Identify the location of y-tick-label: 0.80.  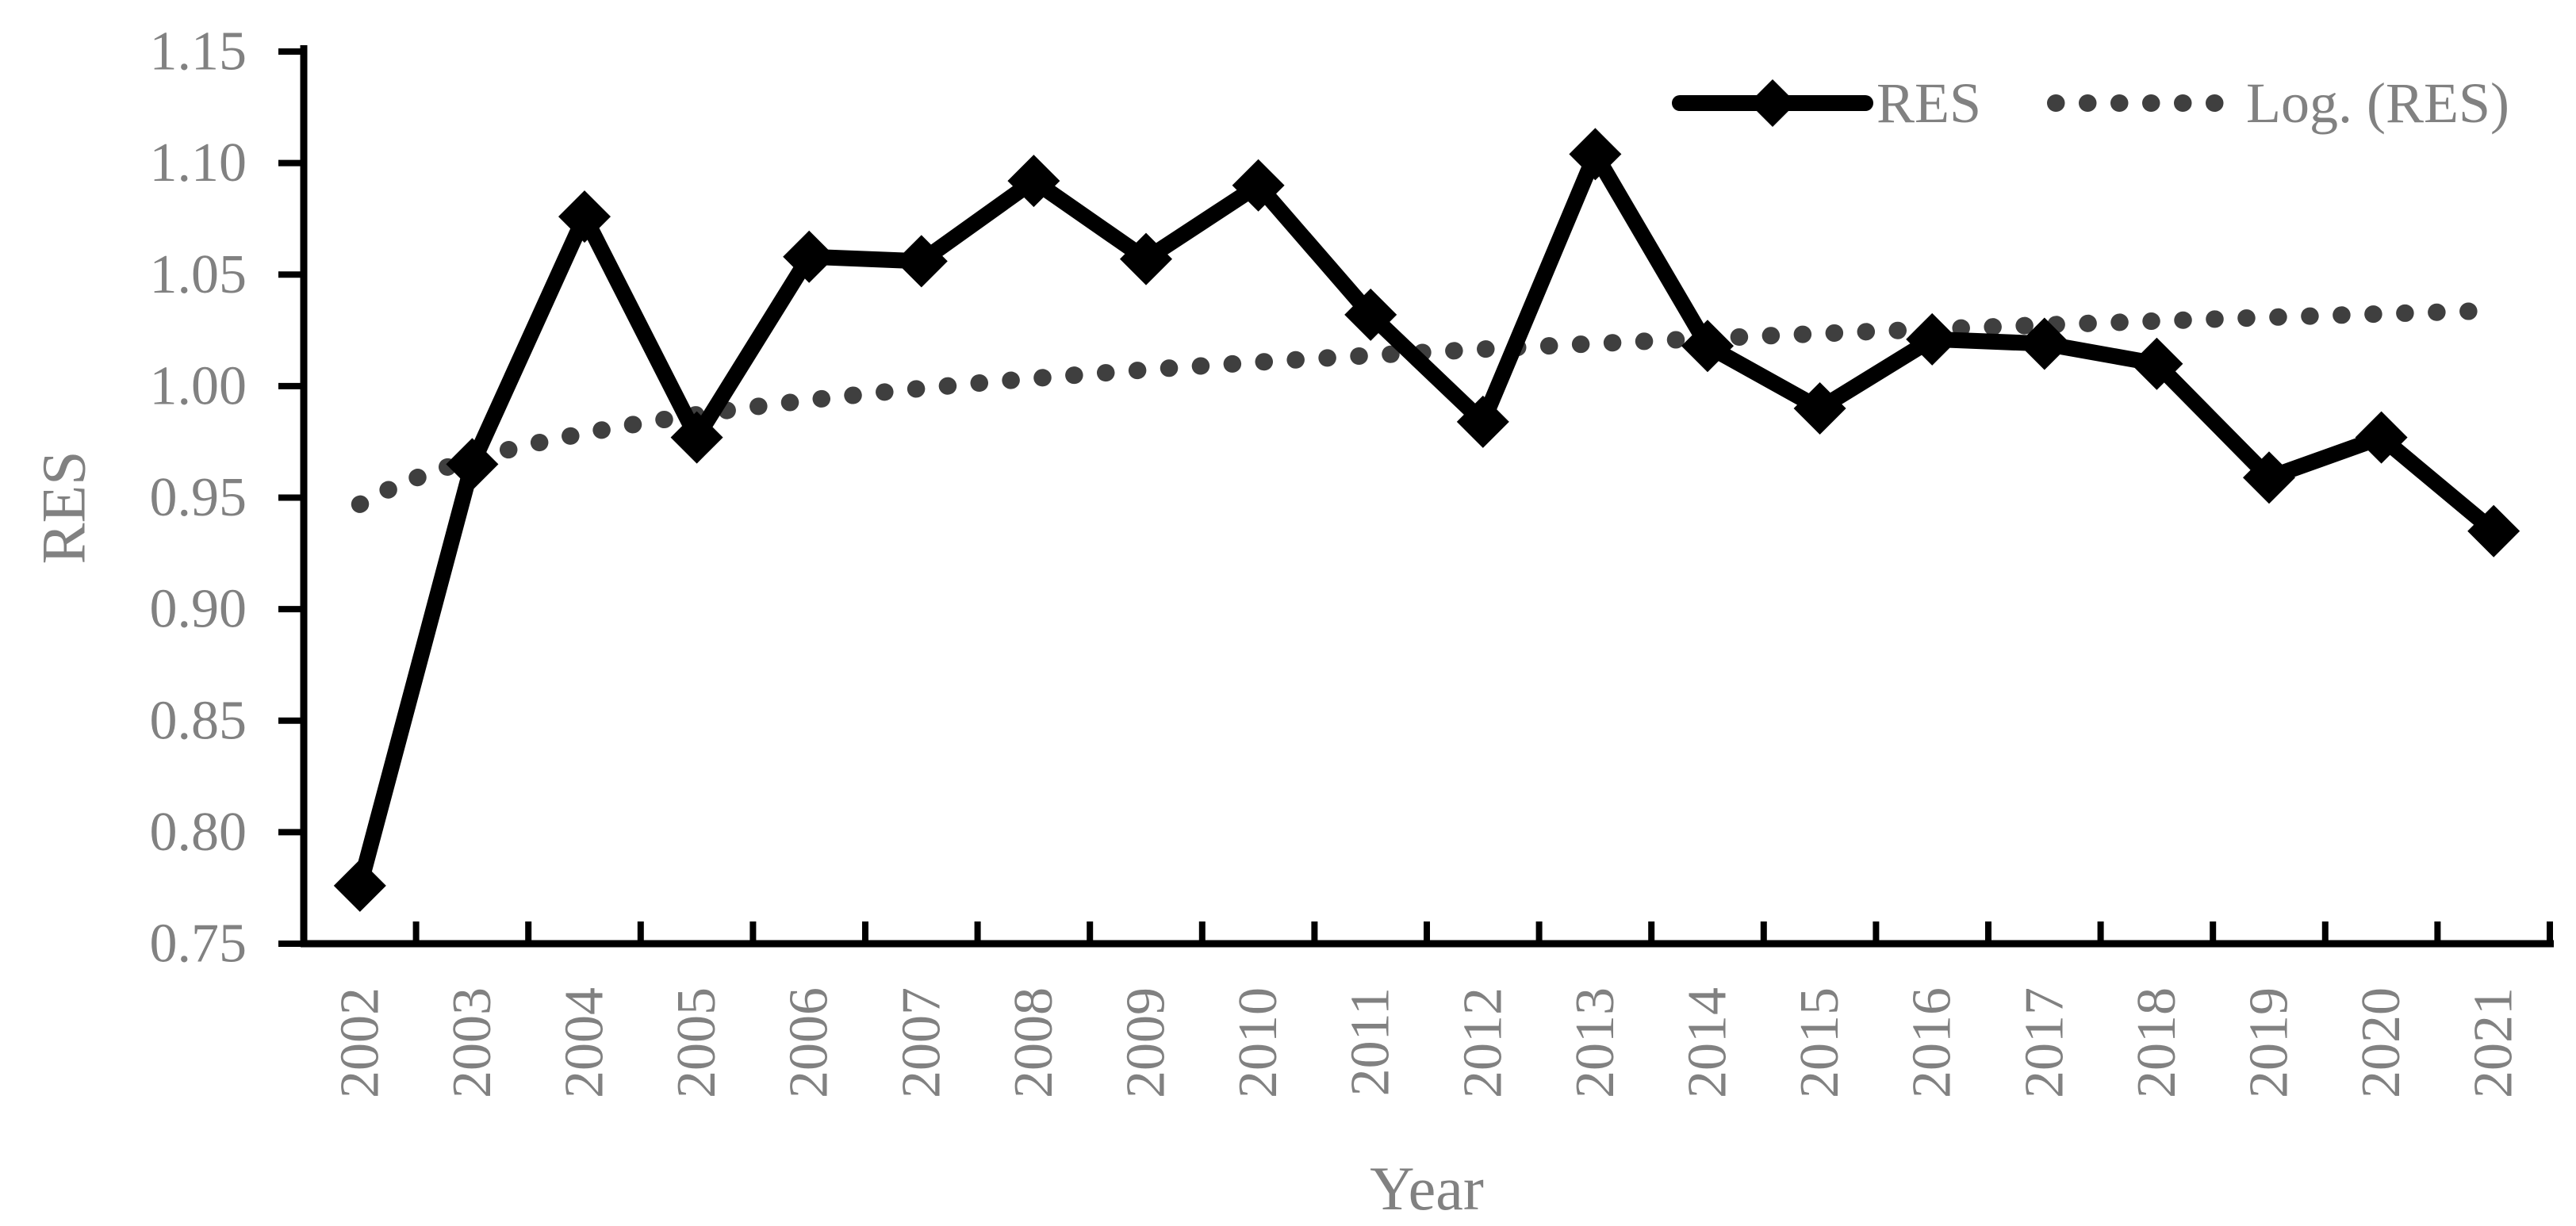
(199, 833).